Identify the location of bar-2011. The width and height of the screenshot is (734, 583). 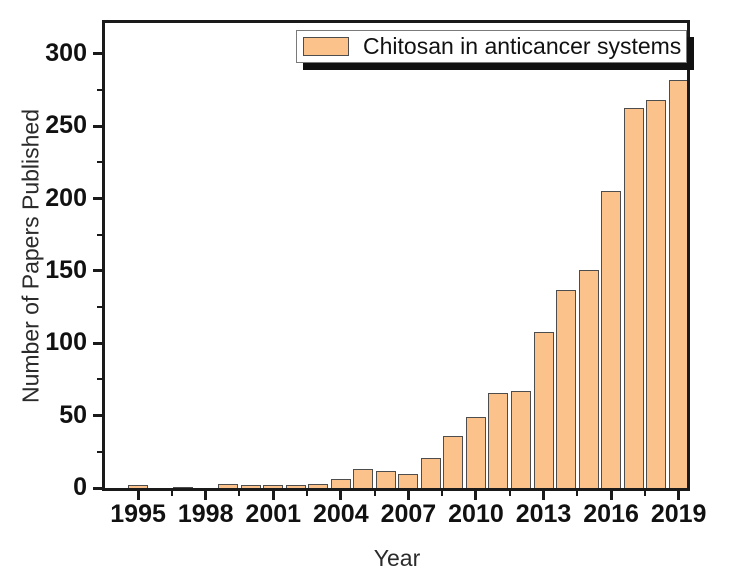
(498, 440).